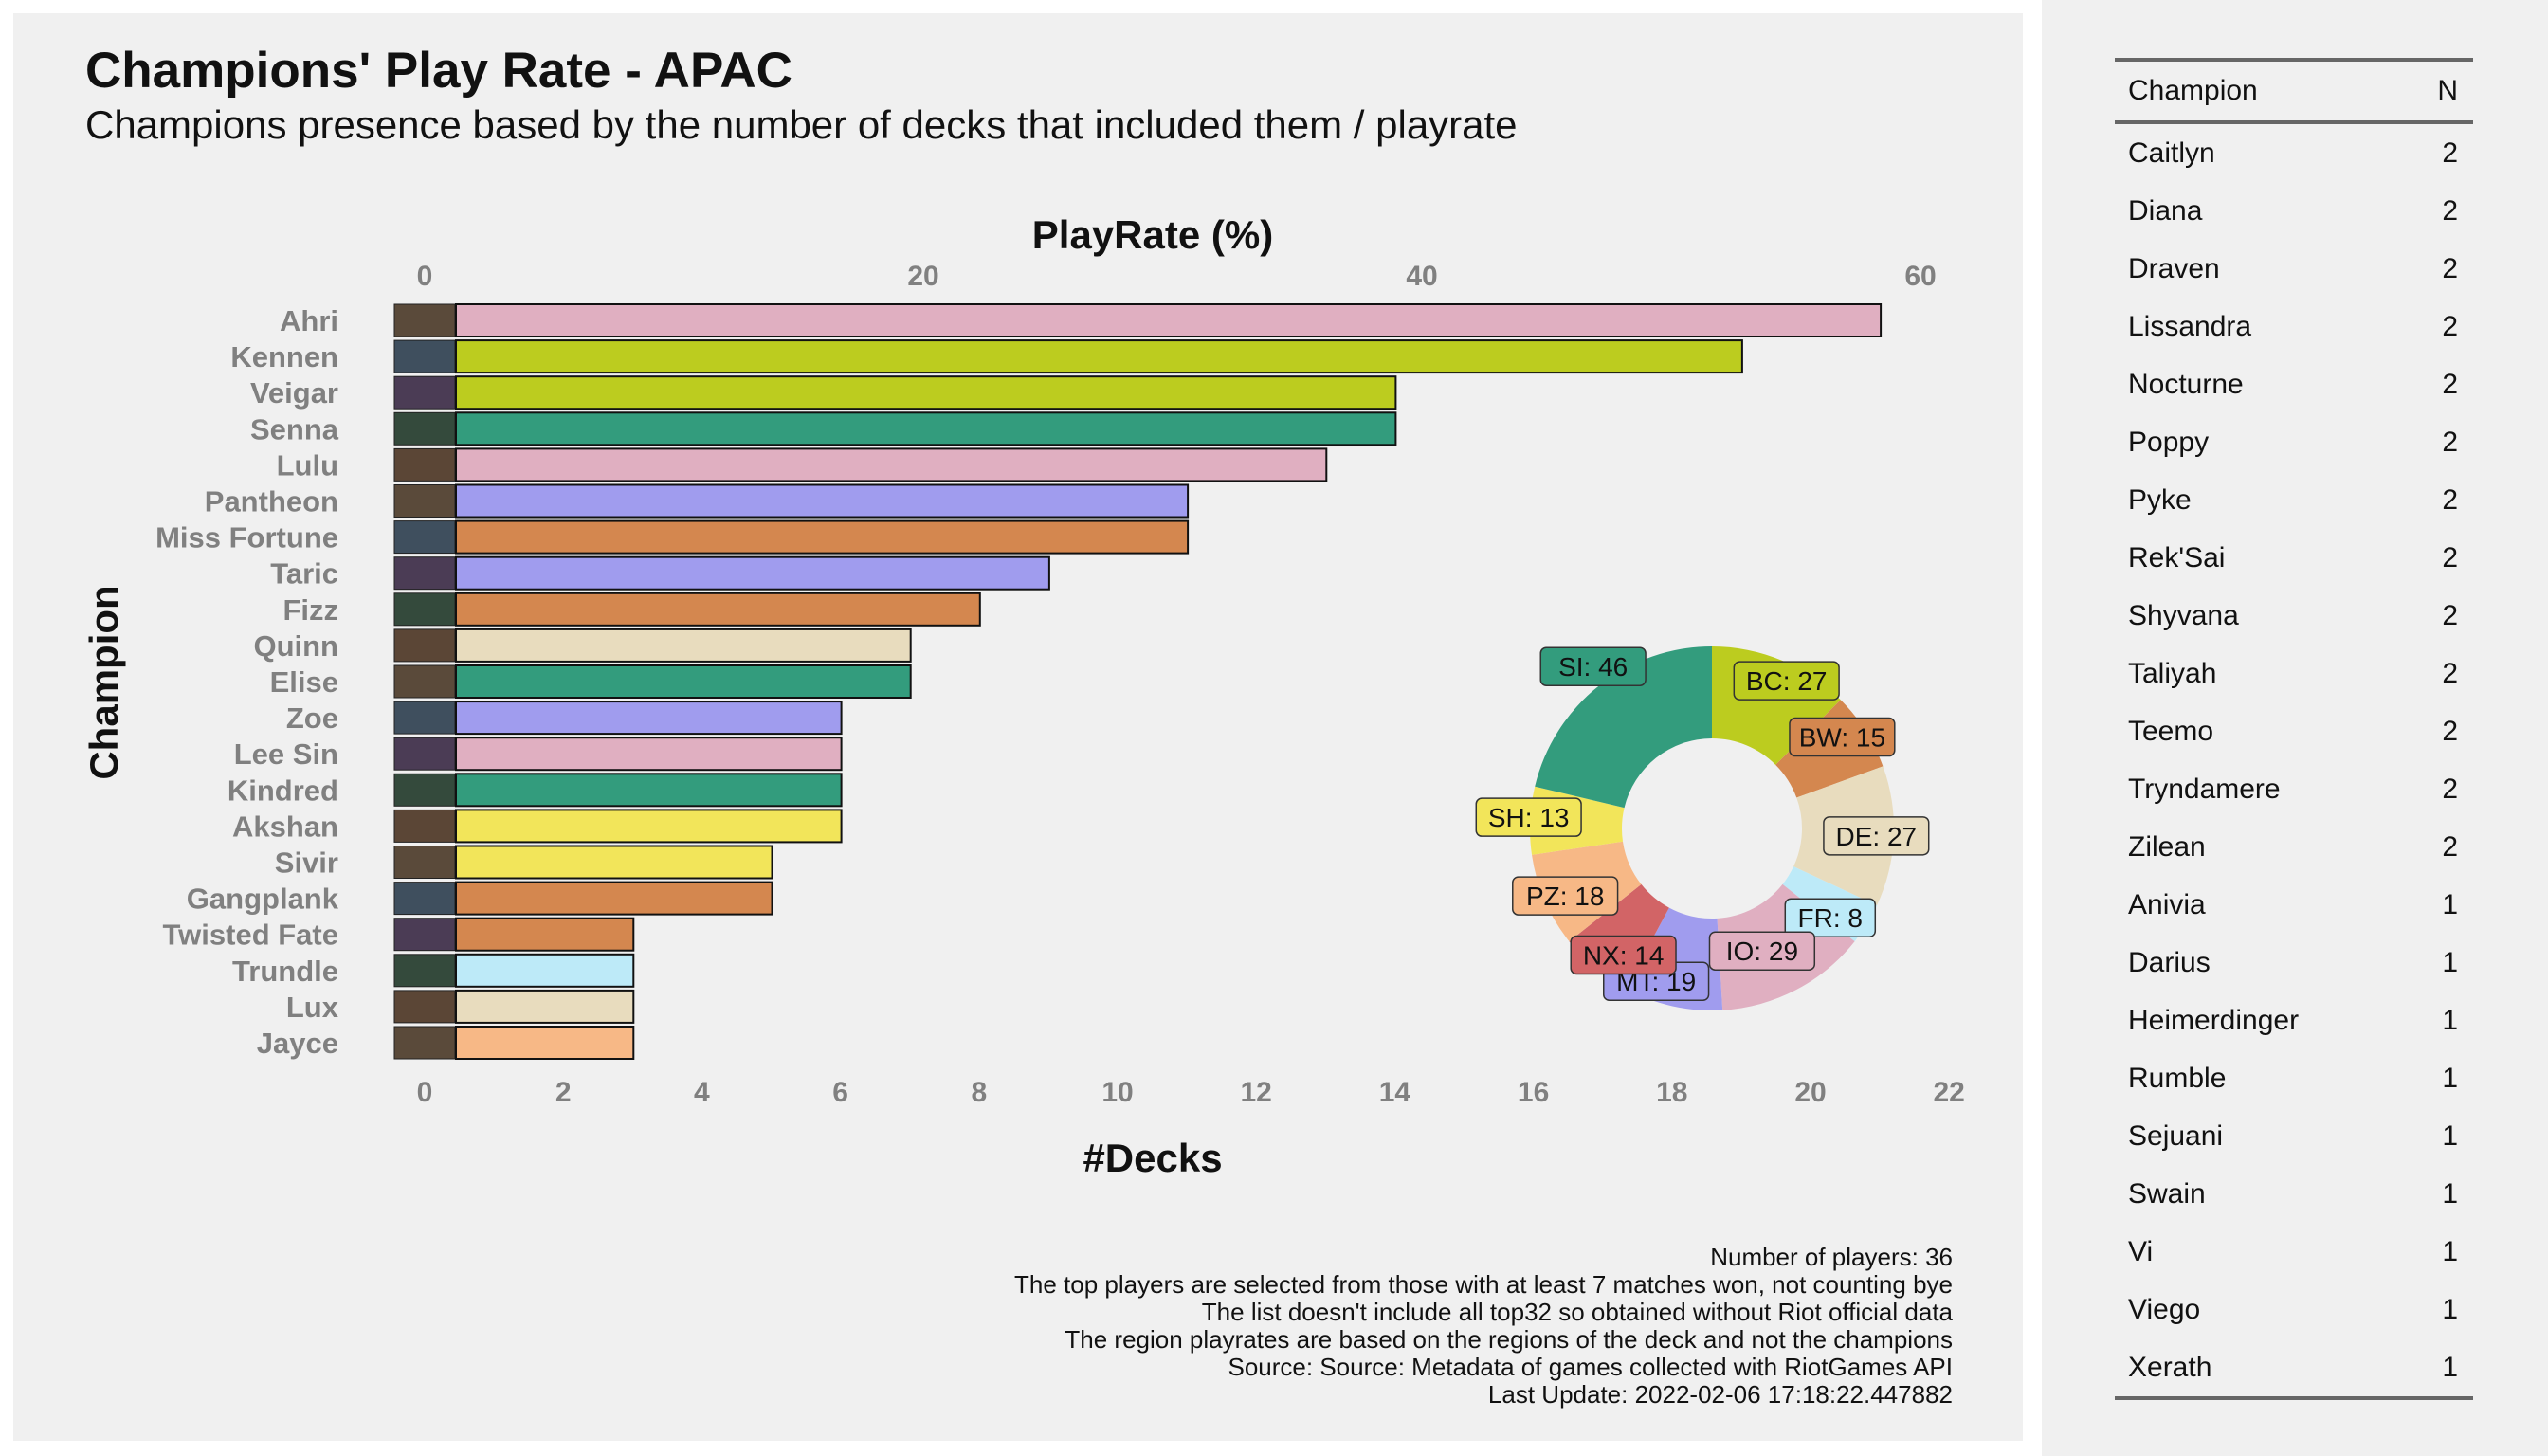 The image size is (2548, 1456). I want to click on x2-tick-label: 0, so click(425, 276).